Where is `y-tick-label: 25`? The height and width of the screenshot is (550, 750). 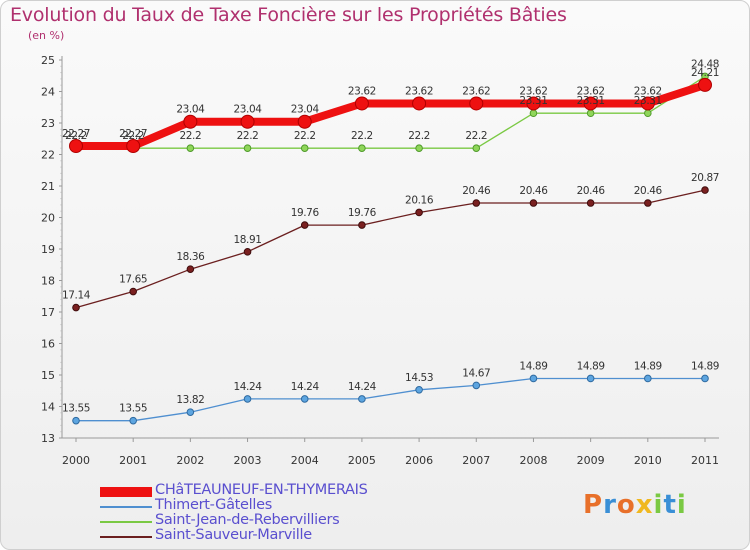 y-tick-label: 25 is located at coordinates (48, 60).